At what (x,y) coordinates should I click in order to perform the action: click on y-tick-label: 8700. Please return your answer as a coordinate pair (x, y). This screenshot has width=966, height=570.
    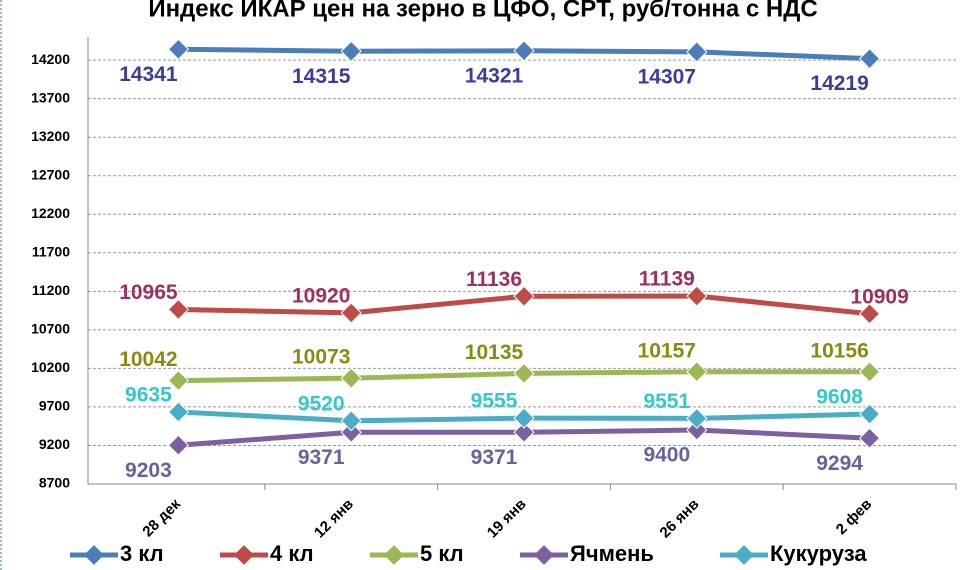
    Looking at the image, I should click on (54, 483).